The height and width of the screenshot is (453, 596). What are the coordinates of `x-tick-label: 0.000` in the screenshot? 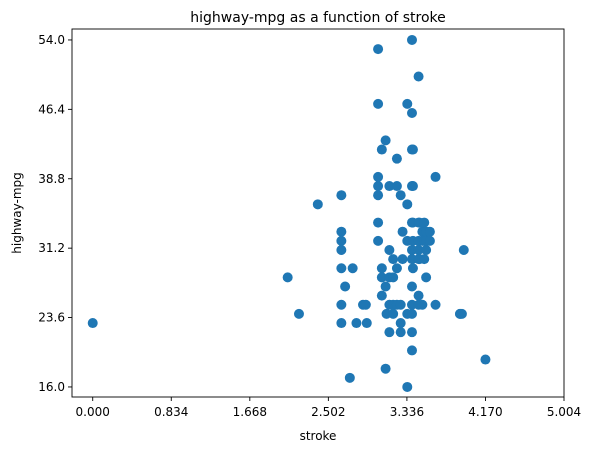 It's located at (93, 412).